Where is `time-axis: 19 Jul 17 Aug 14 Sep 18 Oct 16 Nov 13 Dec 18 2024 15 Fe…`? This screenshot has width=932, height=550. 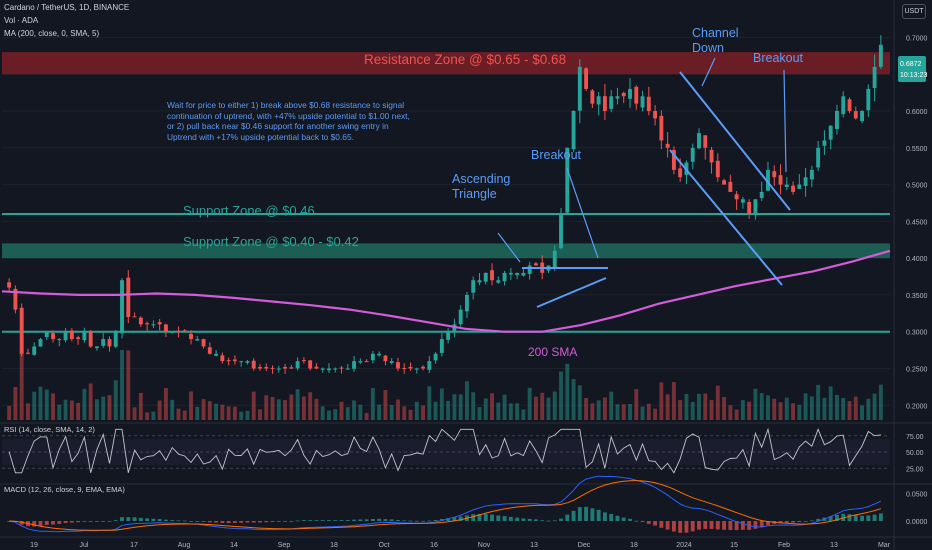 time-axis: 19 Jul 17 Aug 14 Sep 18 Oct 16 Nov 13 Dec 18 2024 15 Fe… is located at coordinates (466, 542).